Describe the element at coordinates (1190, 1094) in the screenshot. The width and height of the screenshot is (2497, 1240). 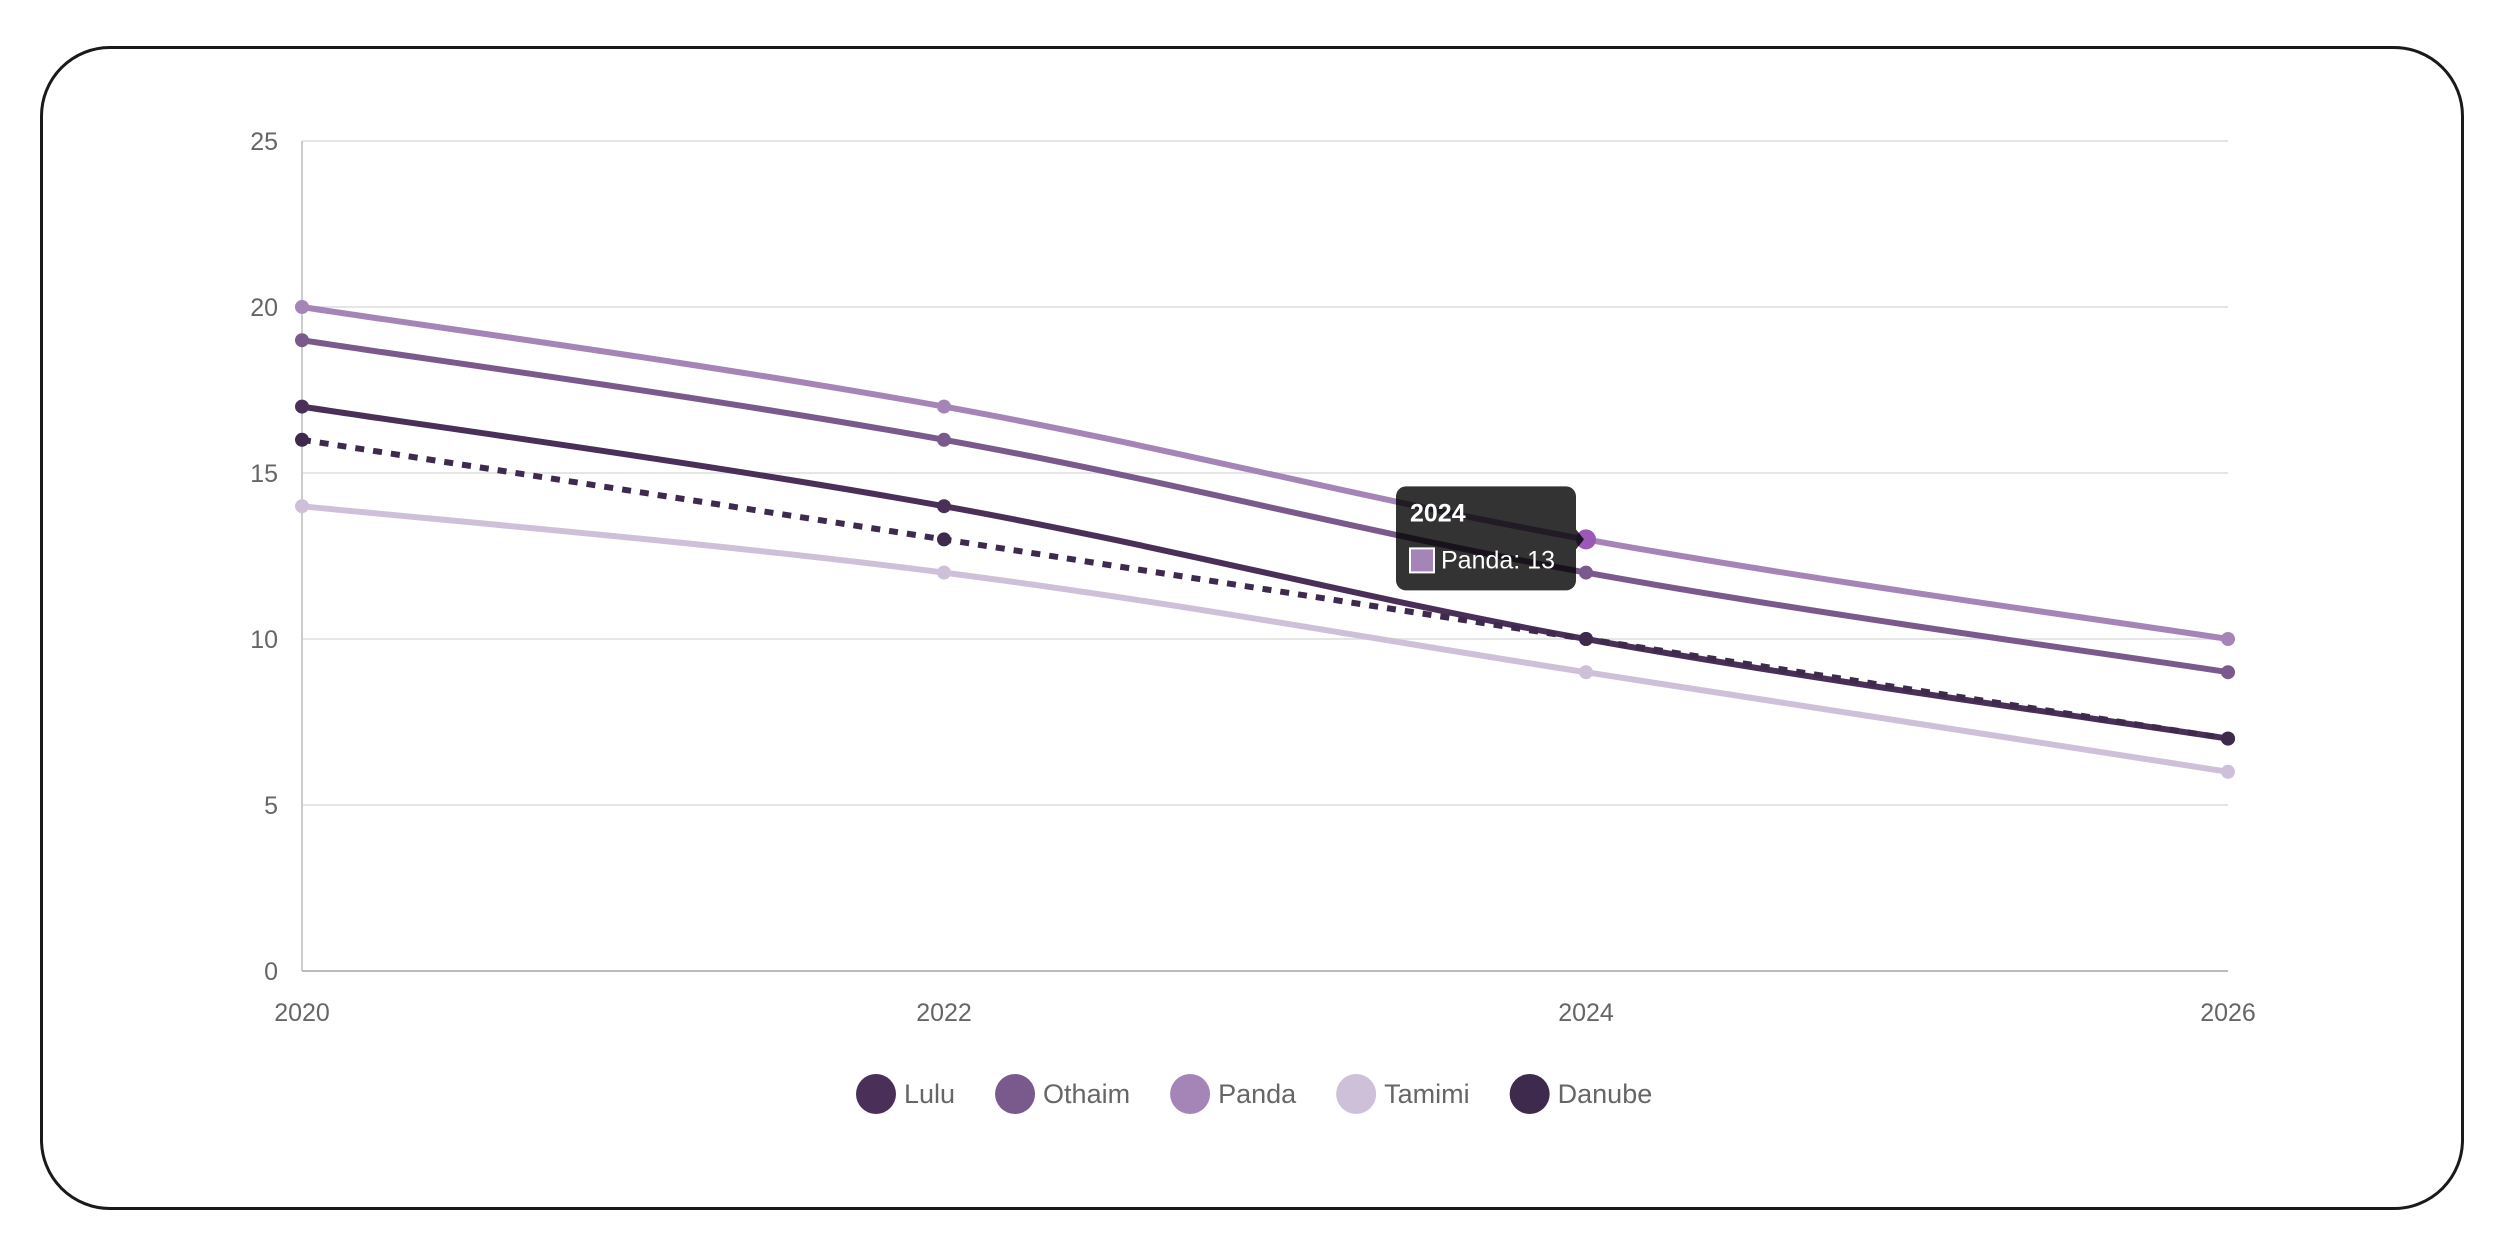
I see `legend-swatch-panda` at that location.